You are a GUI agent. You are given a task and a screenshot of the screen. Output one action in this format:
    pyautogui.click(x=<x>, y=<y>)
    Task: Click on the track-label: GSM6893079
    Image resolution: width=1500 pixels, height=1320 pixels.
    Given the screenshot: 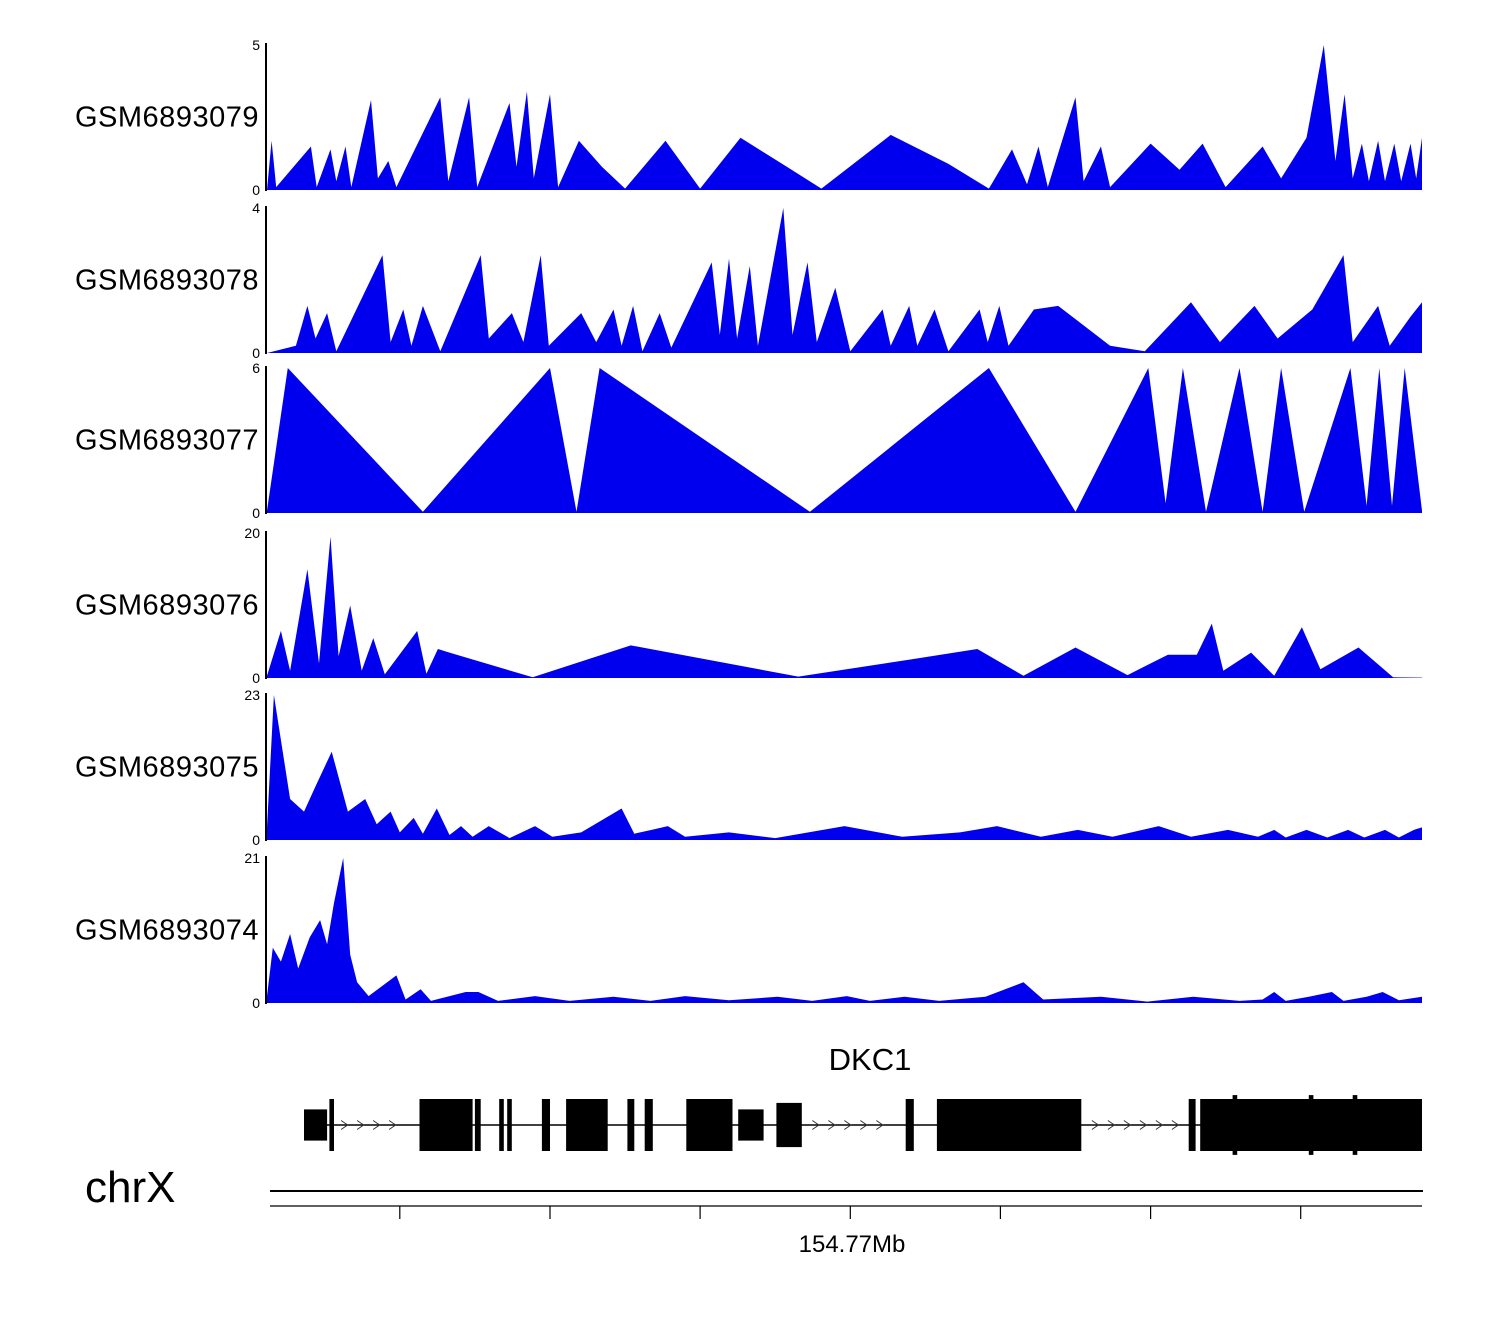 What is the action you would take?
    pyautogui.click(x=167, y=117)
    